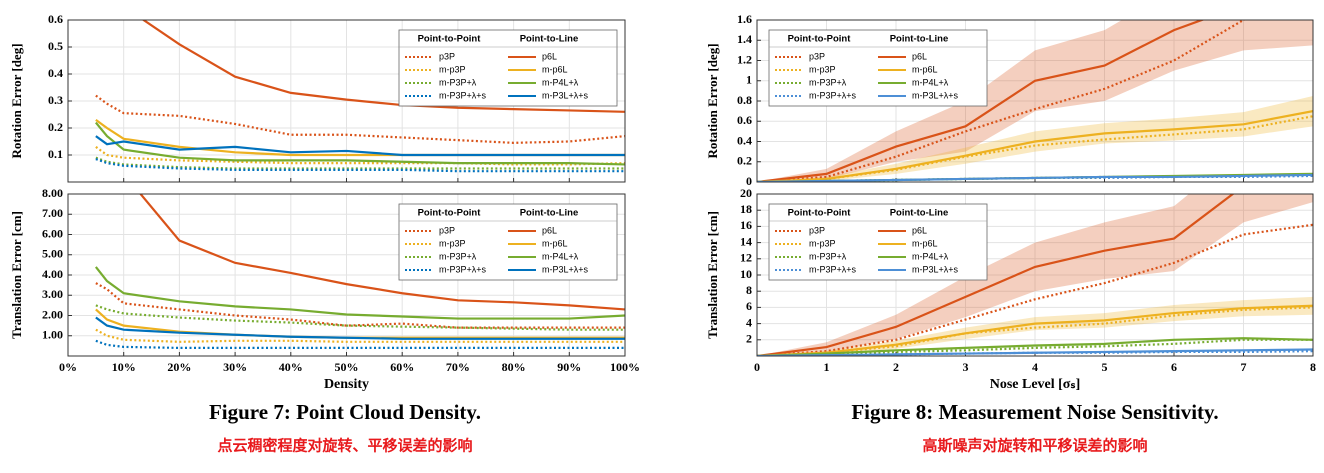 Image resolution: width=1324 pixels, height=473 pixels. What do you see at coordinates (345, 412) in the screenshot?
I see `figure-caption: Figure 7: Point Cloud Density.` at bounding box center [345, 412].